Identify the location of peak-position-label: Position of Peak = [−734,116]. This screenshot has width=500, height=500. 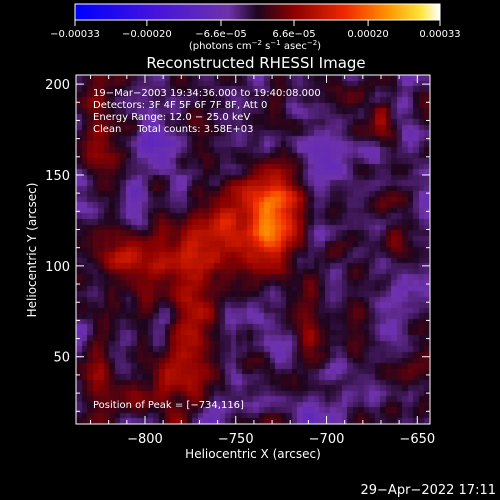
(168, 405).